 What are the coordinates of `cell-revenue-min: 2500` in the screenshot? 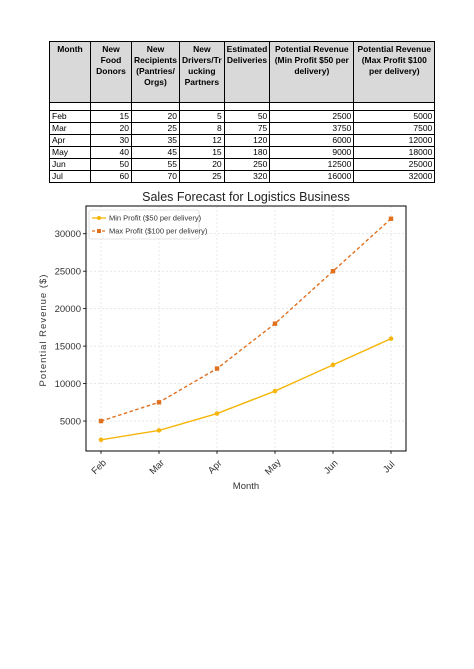 It's located at (312, 116).